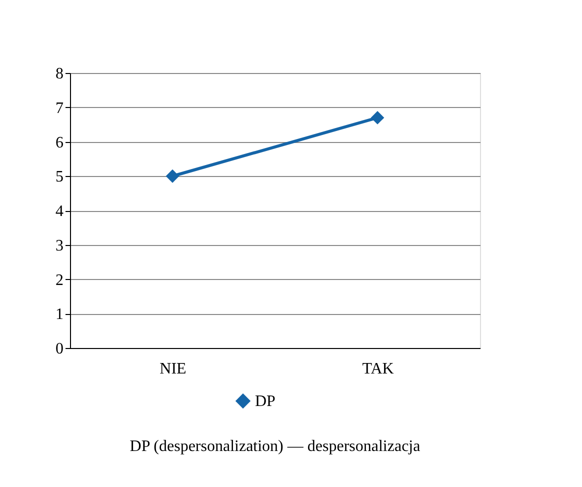 Image resolution: width=582 pixels, height=487 pixels. What do you see at coordinates (265, 401) in the screenshot?
I see `legend-label: DP` at bounding box center [265, 401].